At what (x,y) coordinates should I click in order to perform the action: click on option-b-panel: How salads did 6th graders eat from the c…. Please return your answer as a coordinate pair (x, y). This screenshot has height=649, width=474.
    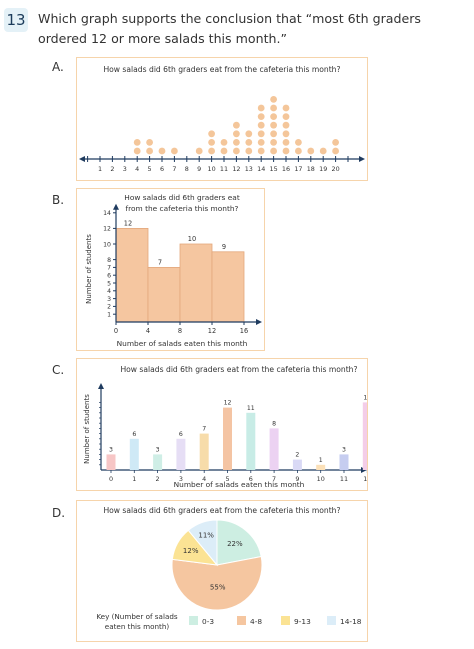
    Looking at the image, I should click on (170, 269).